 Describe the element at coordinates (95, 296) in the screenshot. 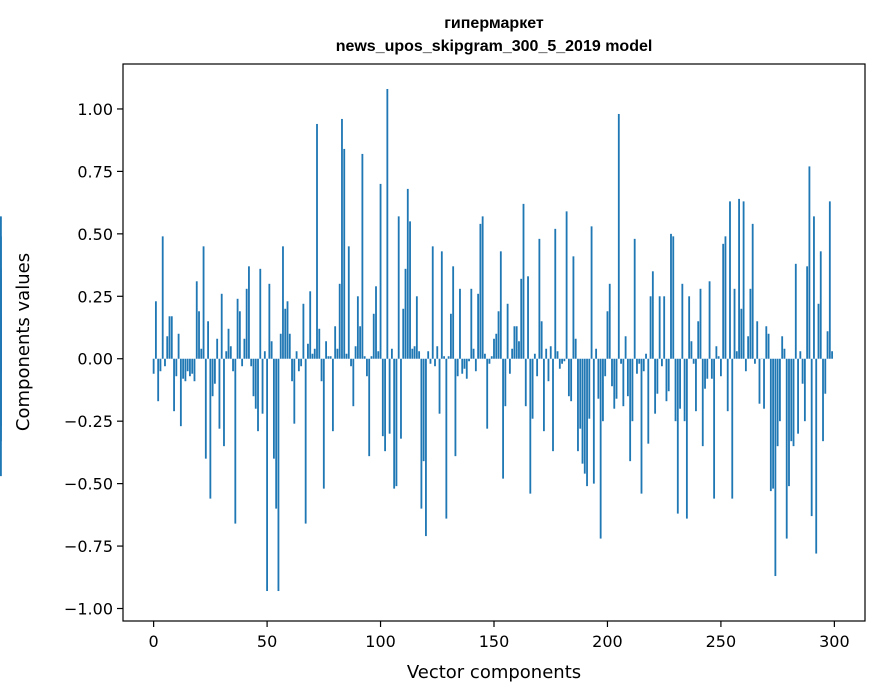

I see `y-tick-label: 0.25` at that location.